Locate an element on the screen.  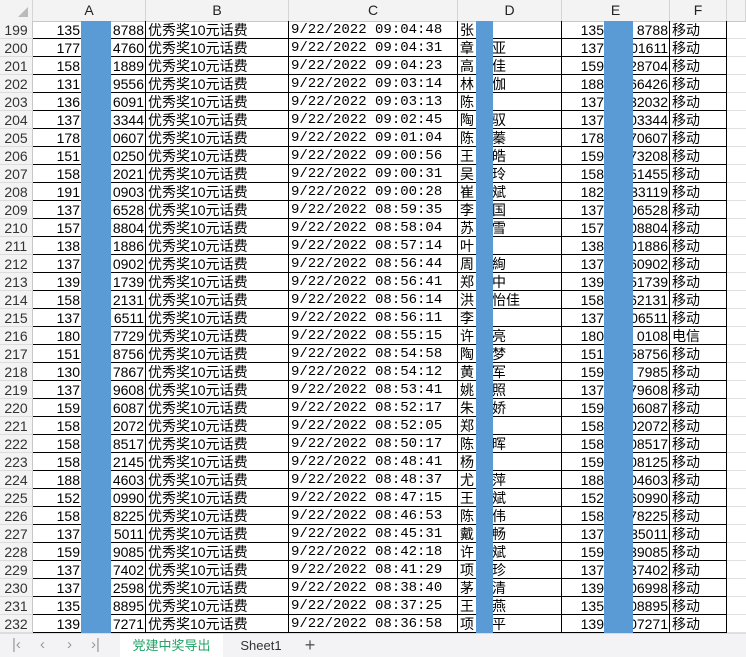
column-header-B: B is located at coordinates (217, 10).